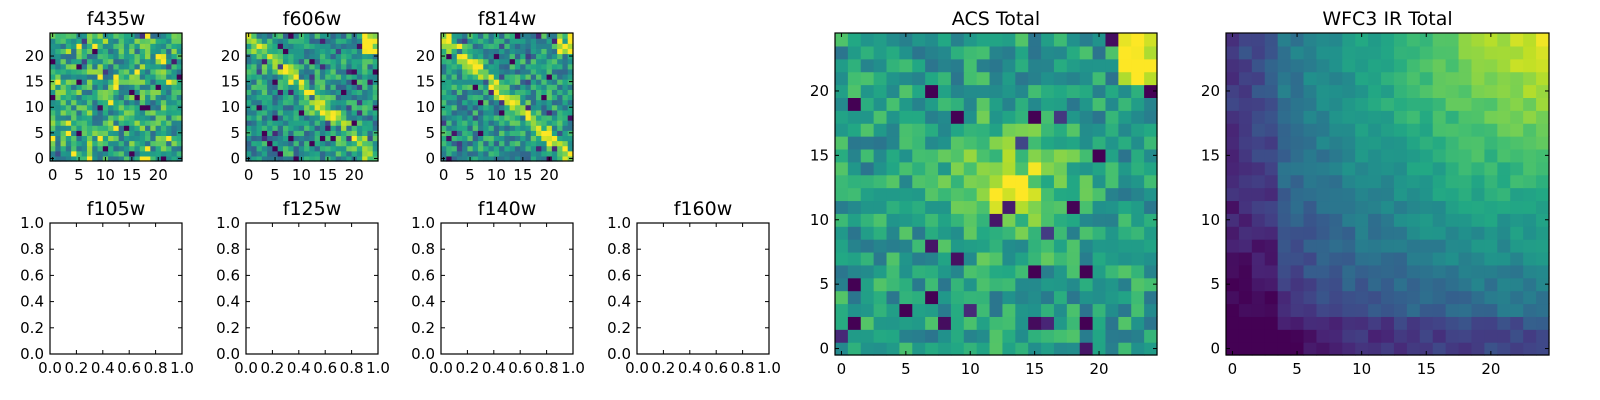 This screenshot has width=1600, height=400. Describe the element at coordinates (619, 328) in the screenshot. I see `y-tick-label: 0.2` at that location.